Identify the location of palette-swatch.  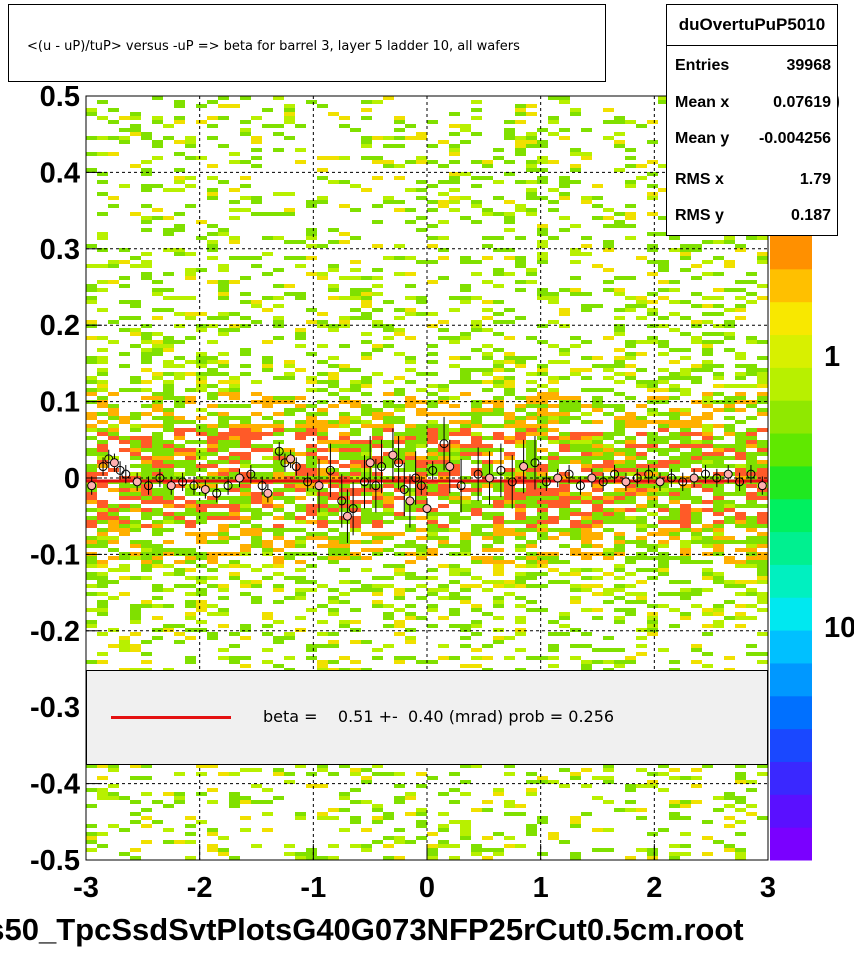
(791, 647).